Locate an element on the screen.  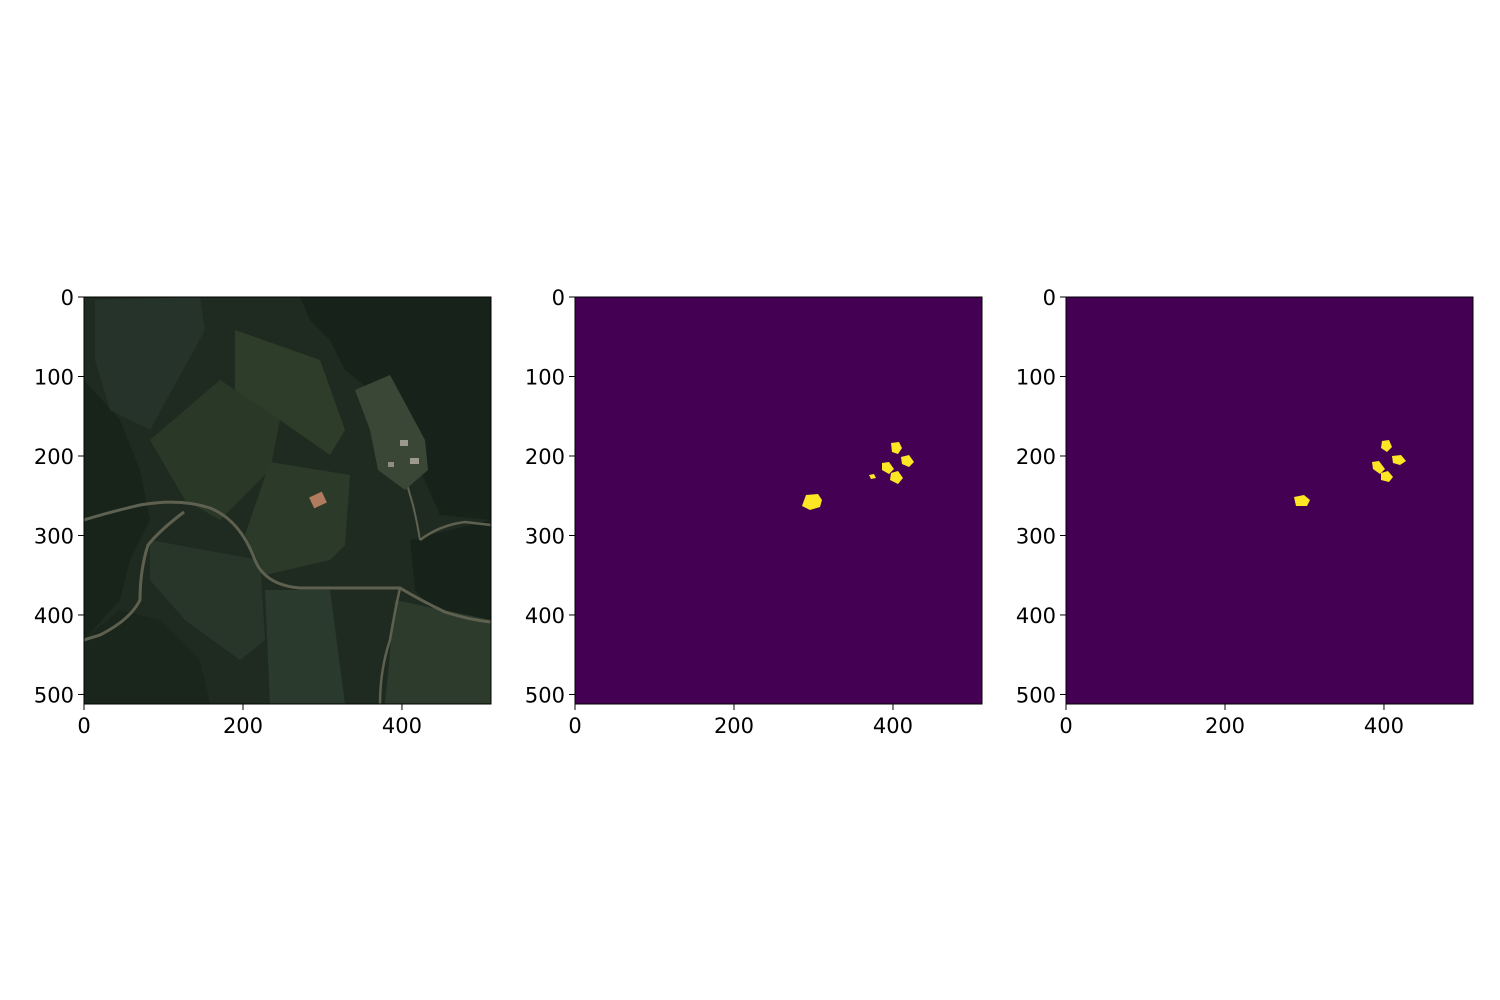
forest-bottom-left is located at coordinates (147, 657).